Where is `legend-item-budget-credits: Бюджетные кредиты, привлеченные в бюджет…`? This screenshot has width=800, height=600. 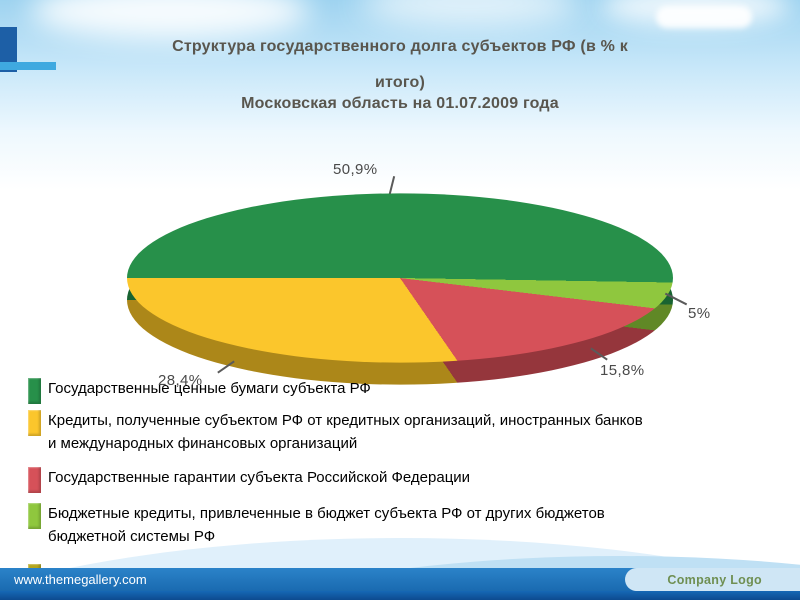
legend-item-budget-credits: Бюджетные кредиты, привлеченные в бюджет… is located at coordinates (338, 525).